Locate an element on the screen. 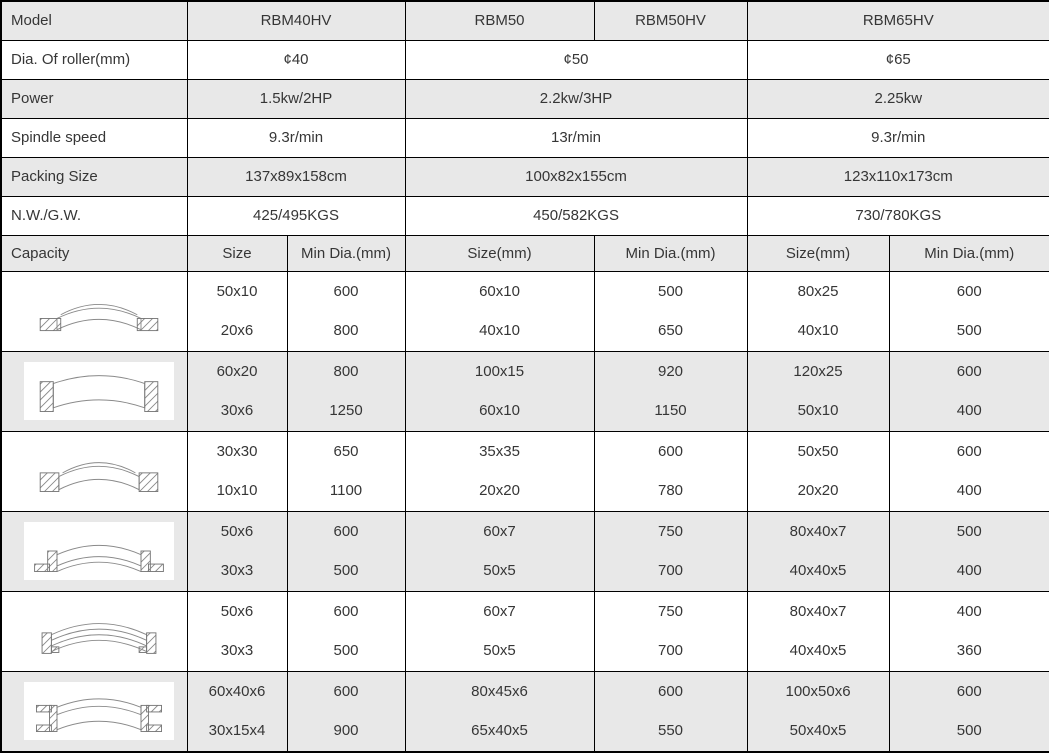  capacity-size: 30x6 is located at coordinates (237, 410).